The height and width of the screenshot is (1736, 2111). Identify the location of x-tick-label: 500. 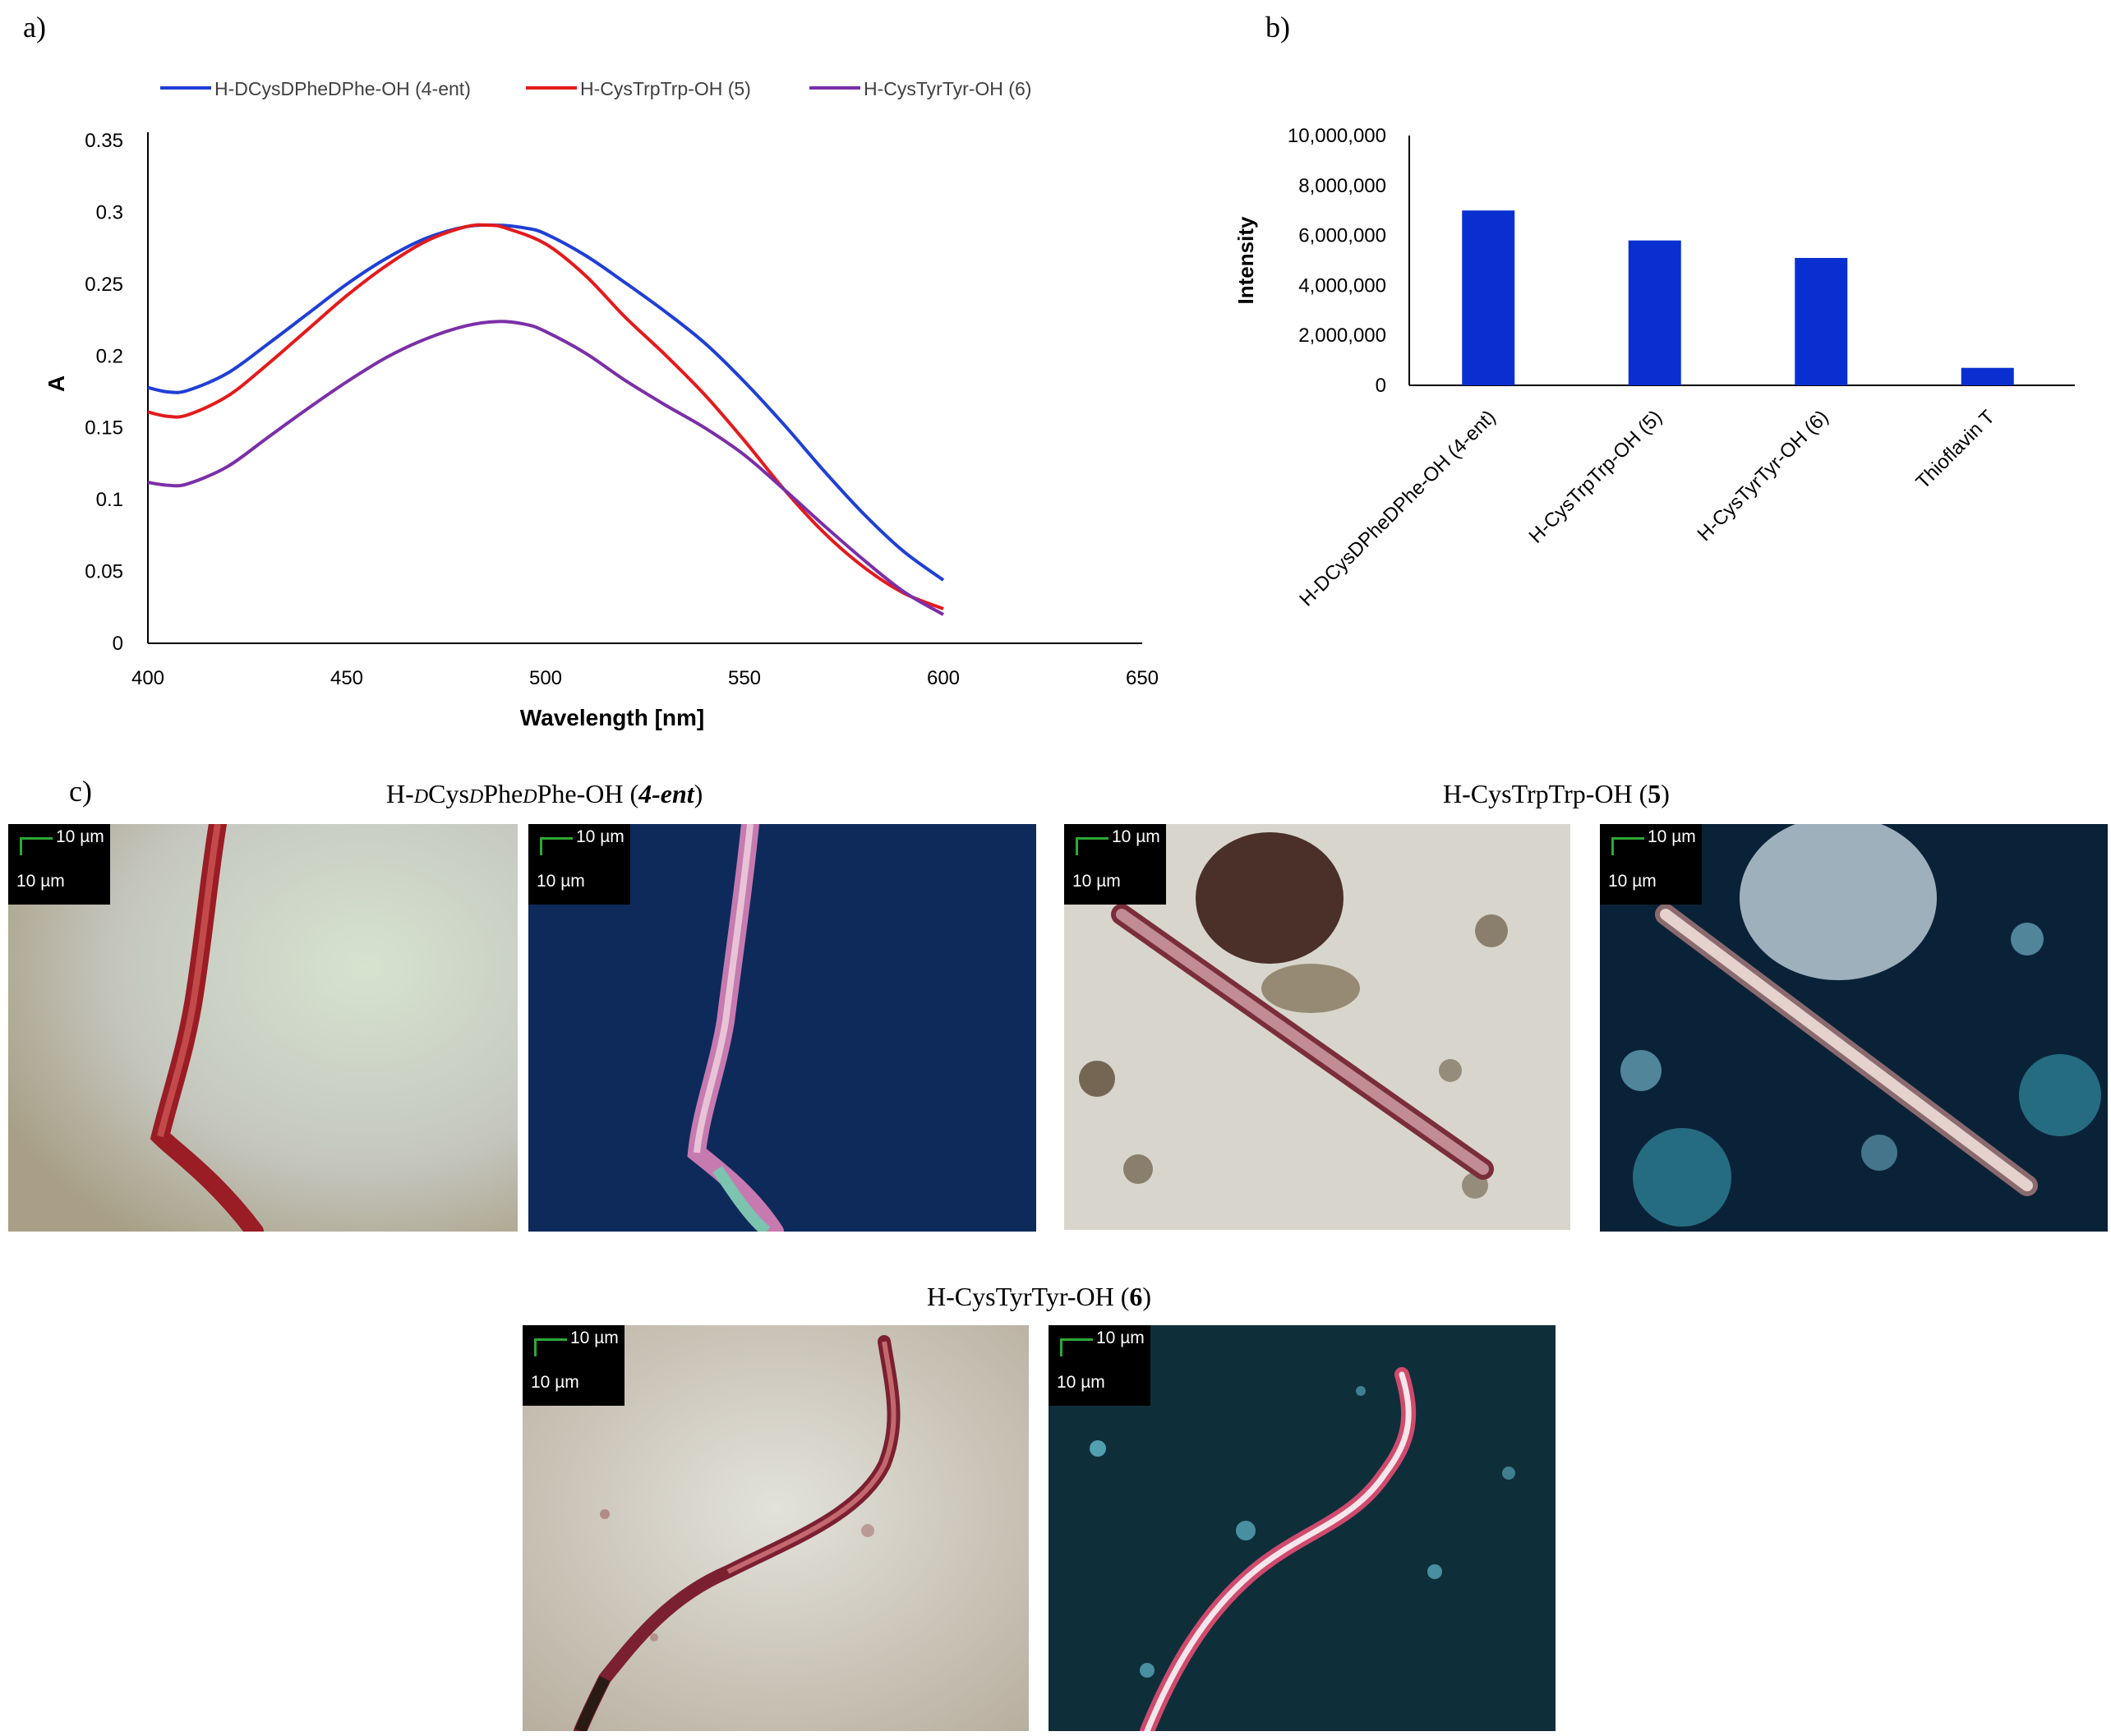
(545, 678).